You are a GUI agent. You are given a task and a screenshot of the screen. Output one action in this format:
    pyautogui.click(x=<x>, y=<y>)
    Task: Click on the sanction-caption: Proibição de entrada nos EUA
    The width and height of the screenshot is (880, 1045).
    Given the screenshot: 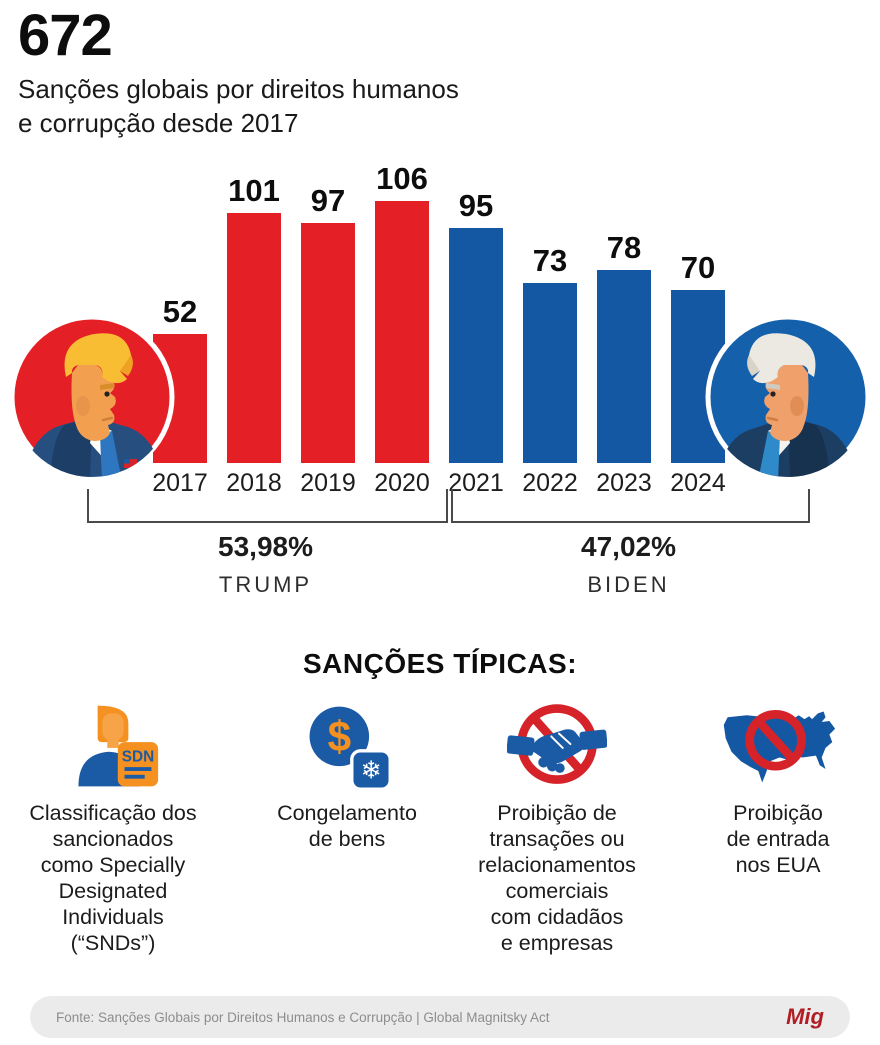 What is the action you would take?
    pyautogui.click(x=778, y=839)
    